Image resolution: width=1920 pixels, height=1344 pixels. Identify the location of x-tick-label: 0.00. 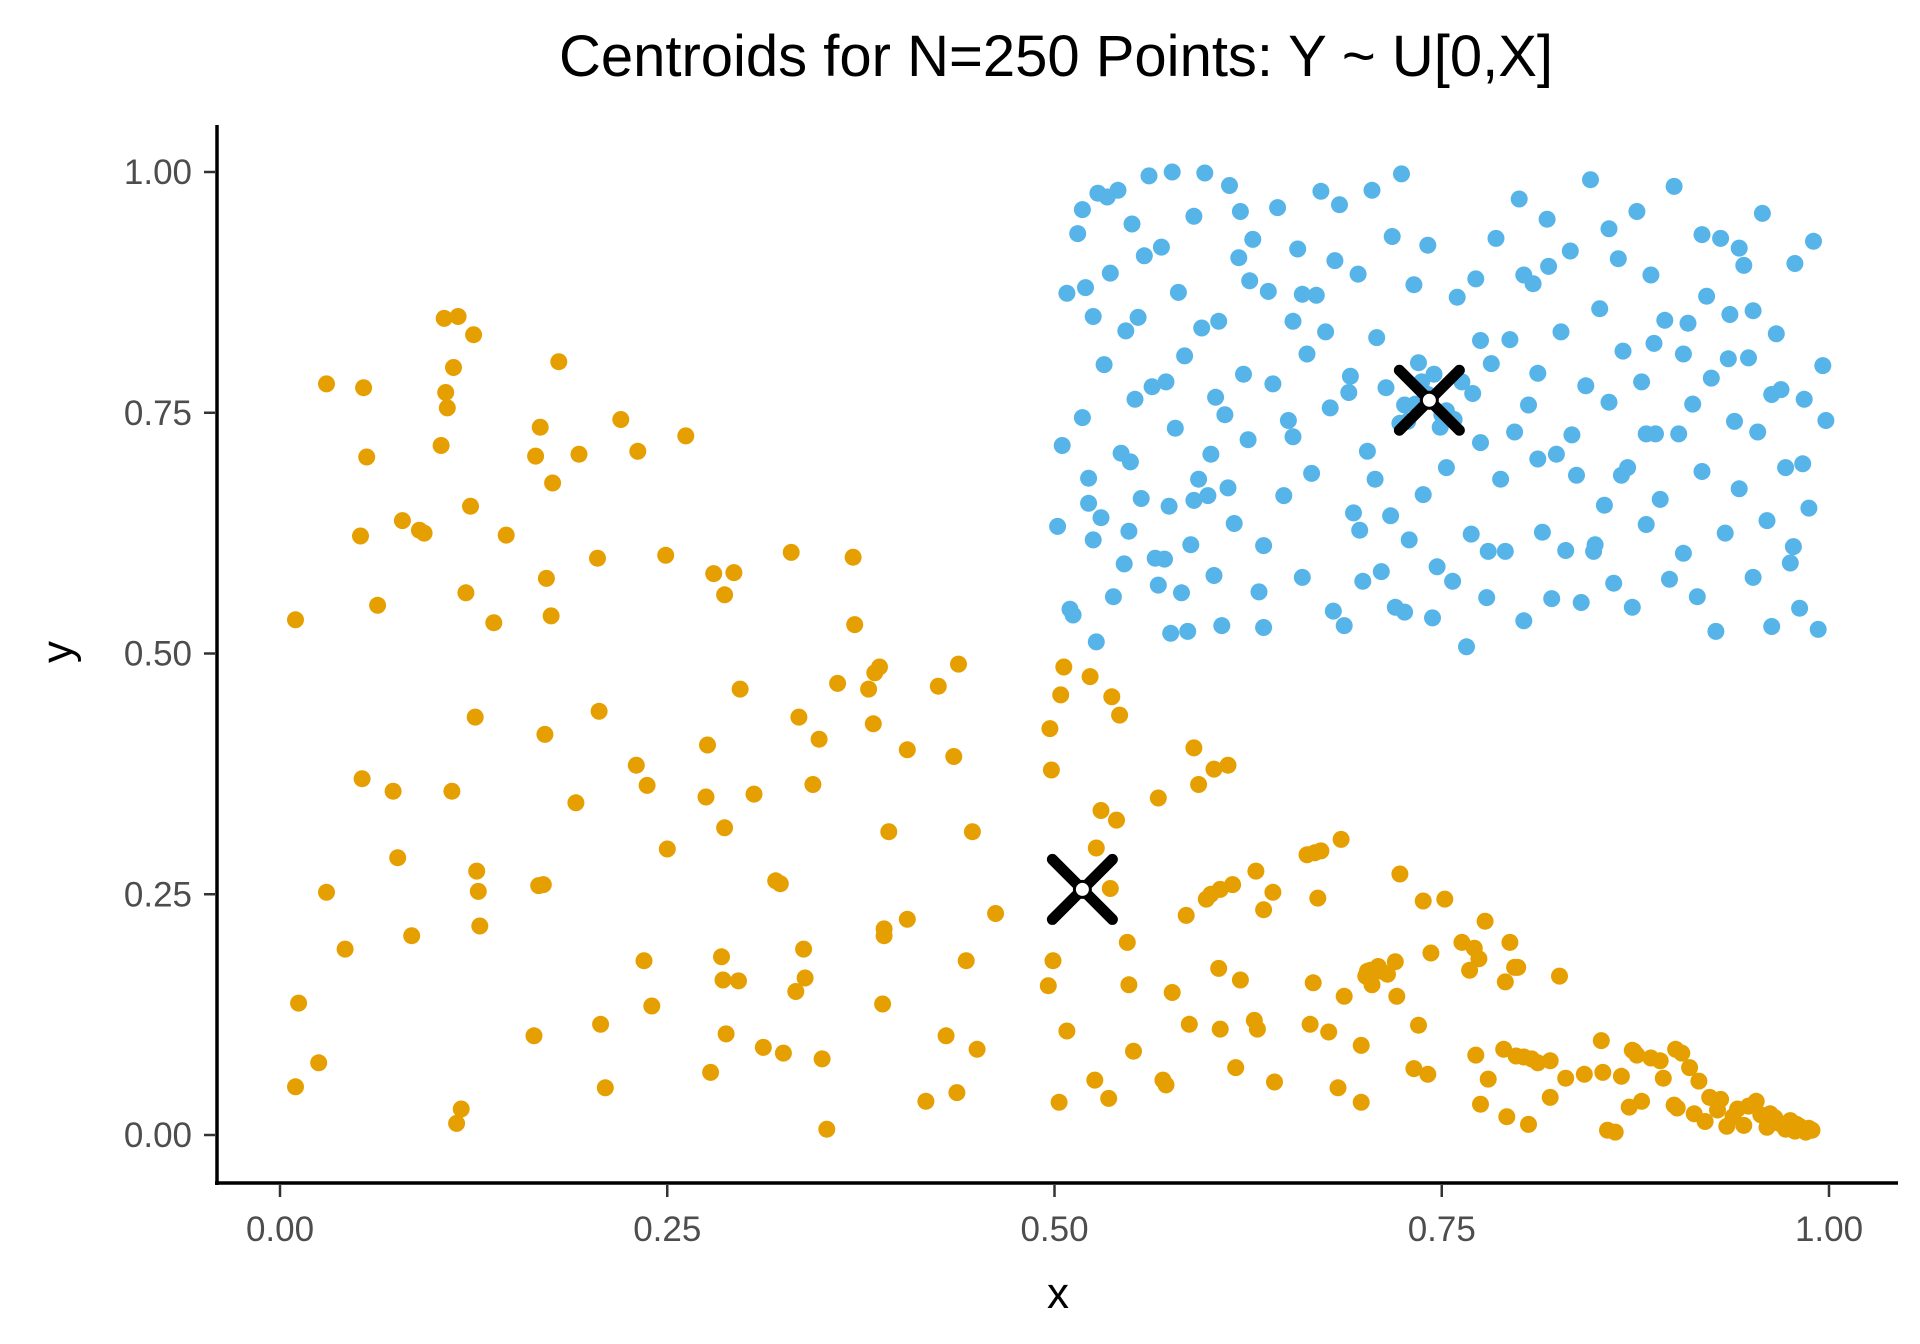
(280, 1229).